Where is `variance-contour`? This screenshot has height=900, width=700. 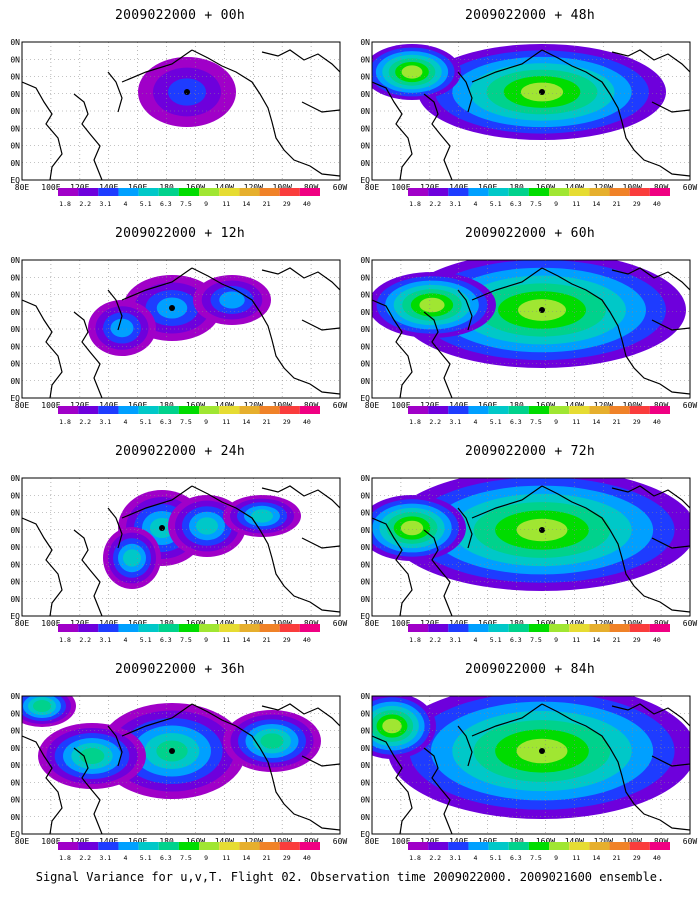
variance-contour is located at coordinates (272, 741).